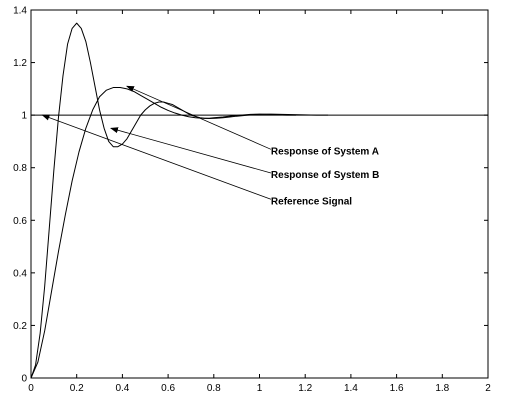  I want to click on x-tick-label: 1.4, so click(351, 388).